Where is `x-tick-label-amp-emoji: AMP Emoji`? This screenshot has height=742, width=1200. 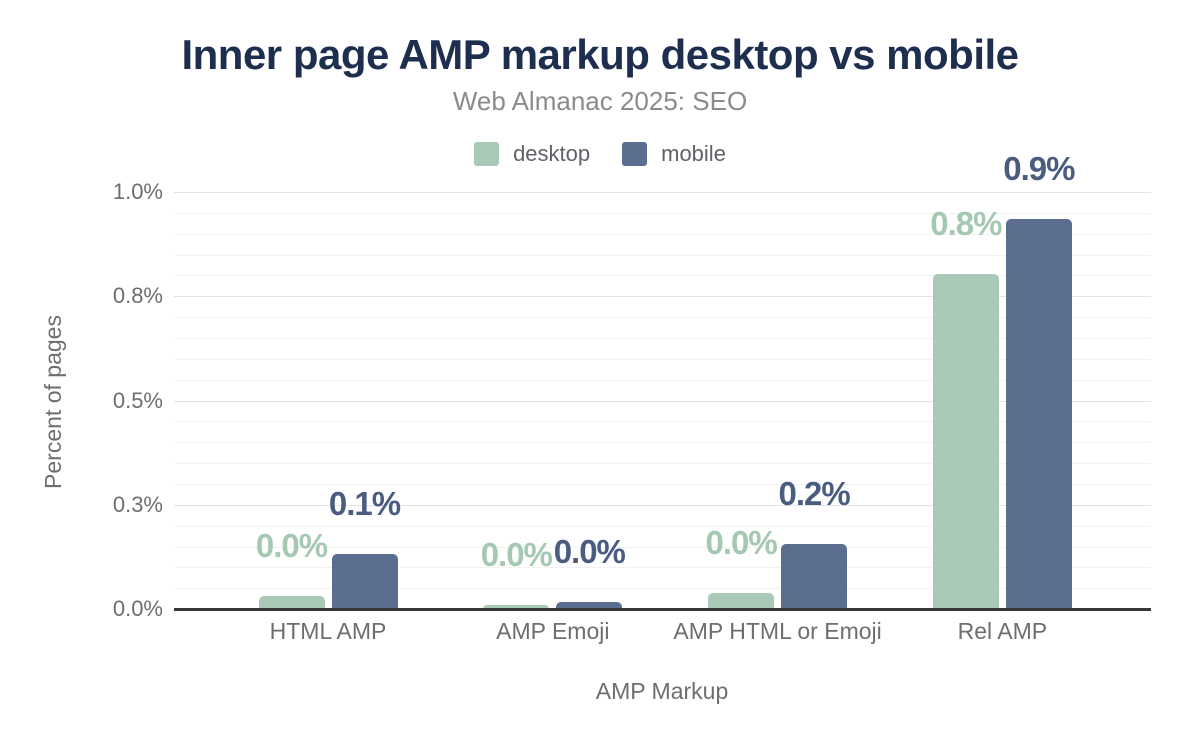
x-tick-label-amp-emoji: AMP Emoji is located at coordinates (553, 631).